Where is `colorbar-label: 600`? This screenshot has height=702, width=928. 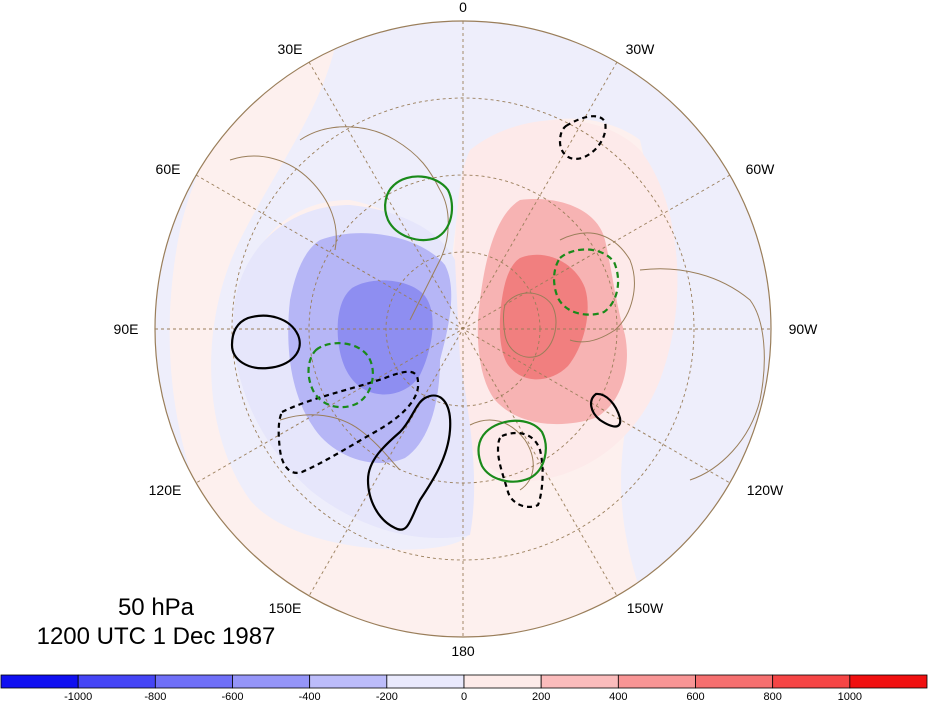 colorbar-label: 600 is located at coordinates (695, 696).